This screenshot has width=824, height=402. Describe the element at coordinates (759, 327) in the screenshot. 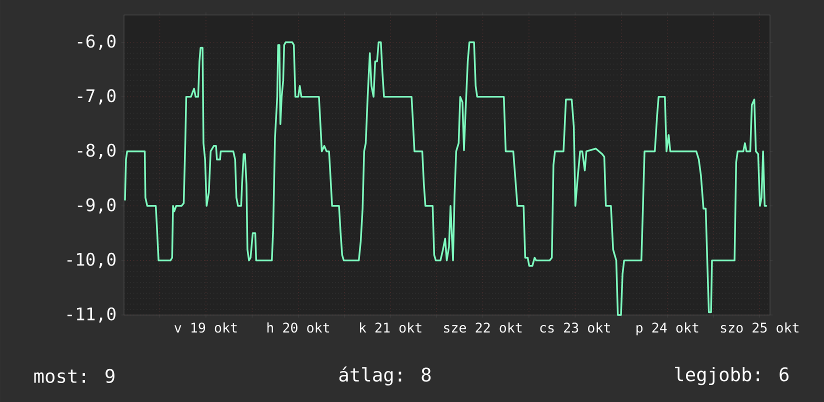

I see `x-tick-label: szo 25 okt` at that location.